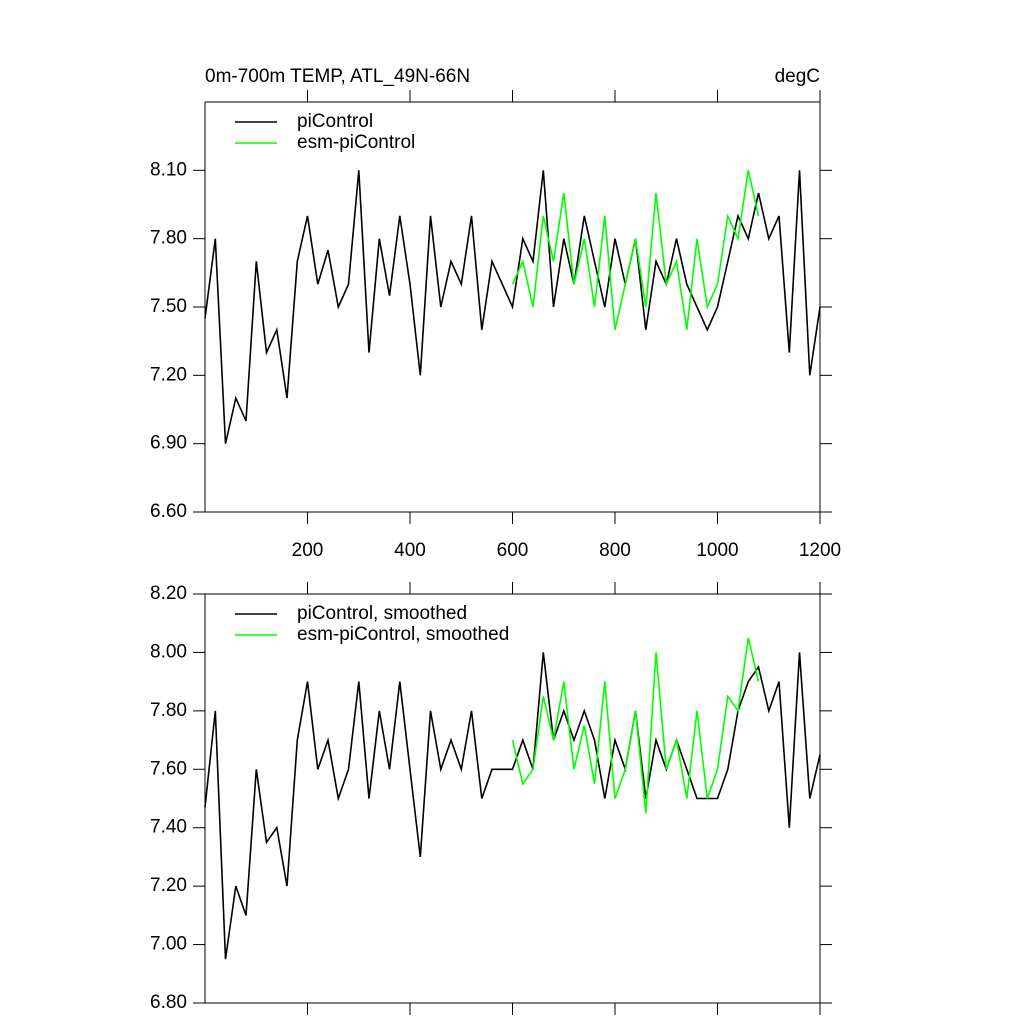 This screenshot has width=1024, height=1024. What do you see at coordinates (403, 634) in the screenshot?
I see `legend-label: esm-piControl, smoothed` at bounding box center [403, 634].